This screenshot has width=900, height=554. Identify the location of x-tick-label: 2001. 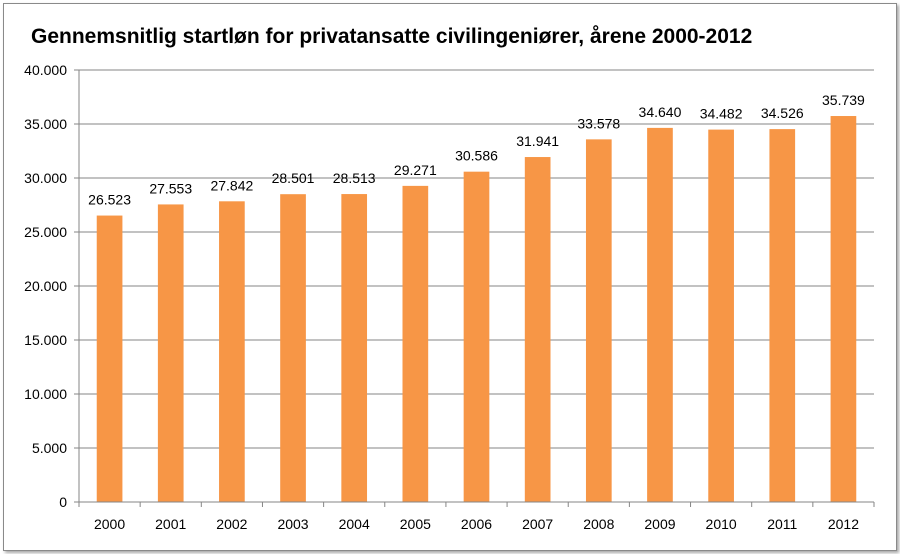
(170, 524).